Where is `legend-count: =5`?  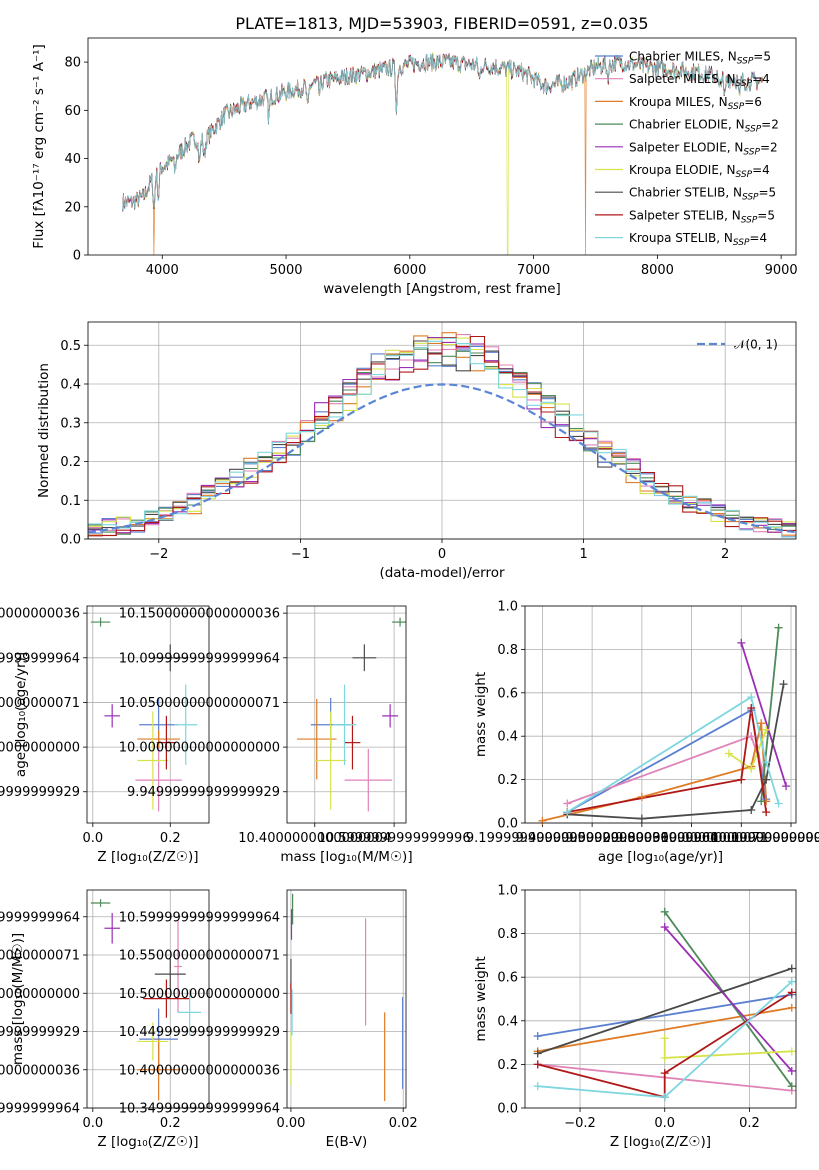 legend-count: =5 is located at coordinates (762, 57).